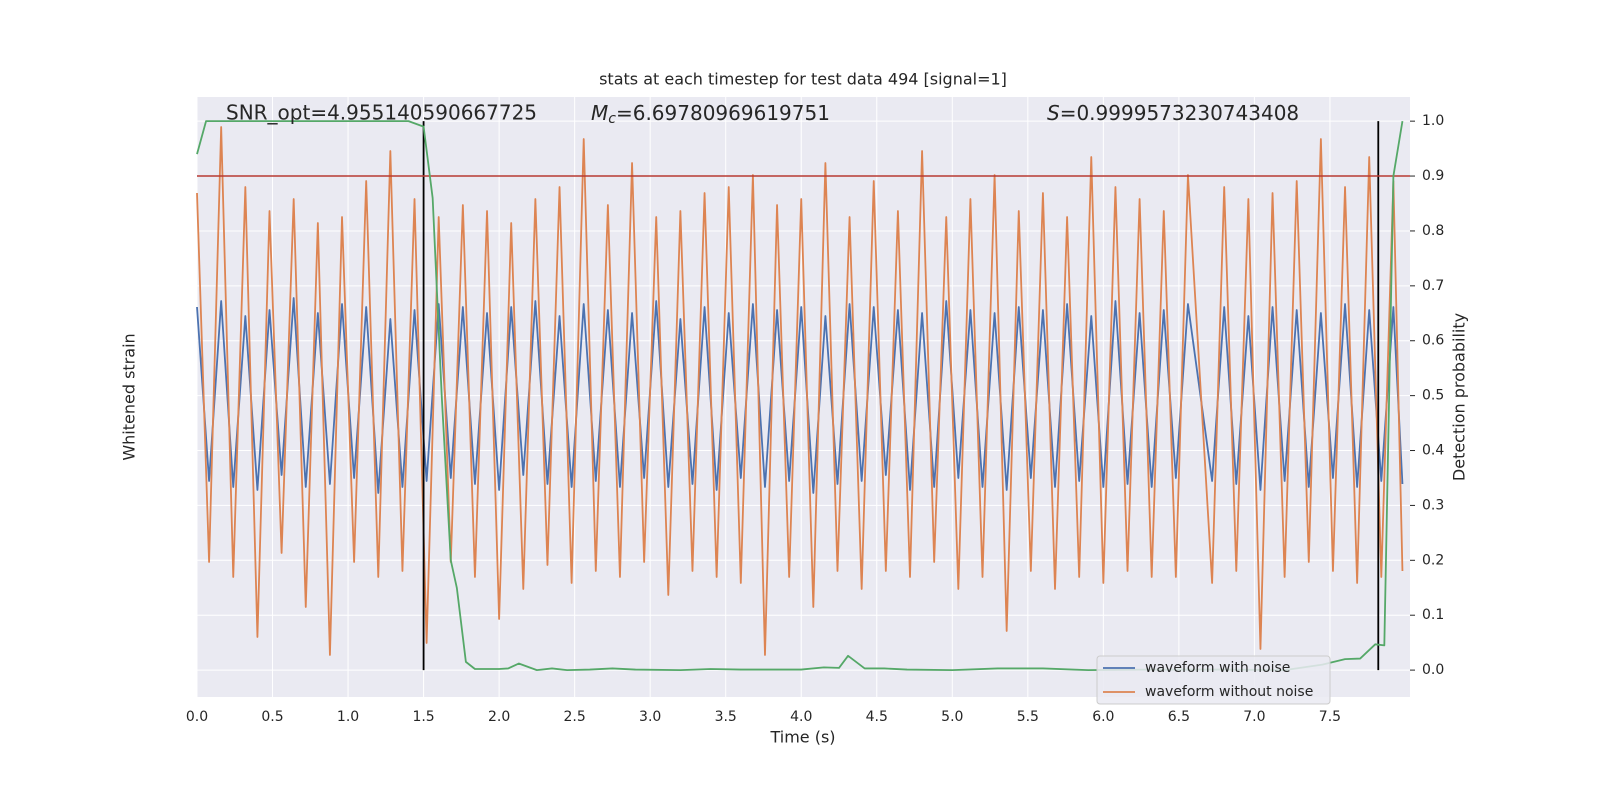  What do you see at coordinates (1433, 560) in the screenshot?
I see `y2-tick-label: 0.2` at bounding box center [1433, 560].